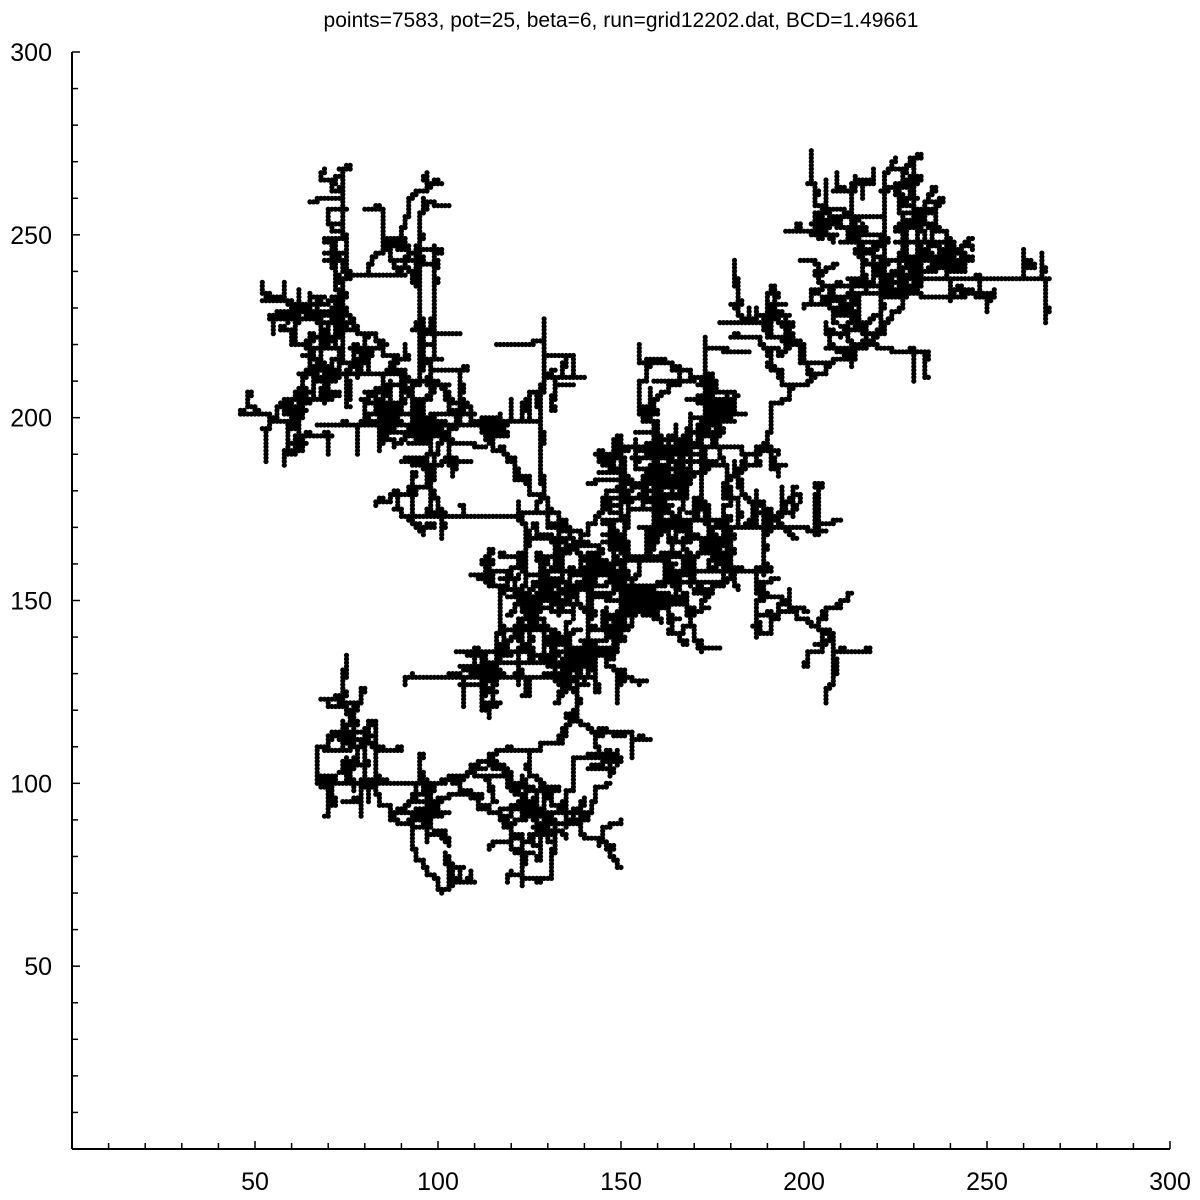  What do you see at coordinates (987, 1182) in the screenshot?
I see `x-tick-label: 250` at bounding box center [987, 1182].